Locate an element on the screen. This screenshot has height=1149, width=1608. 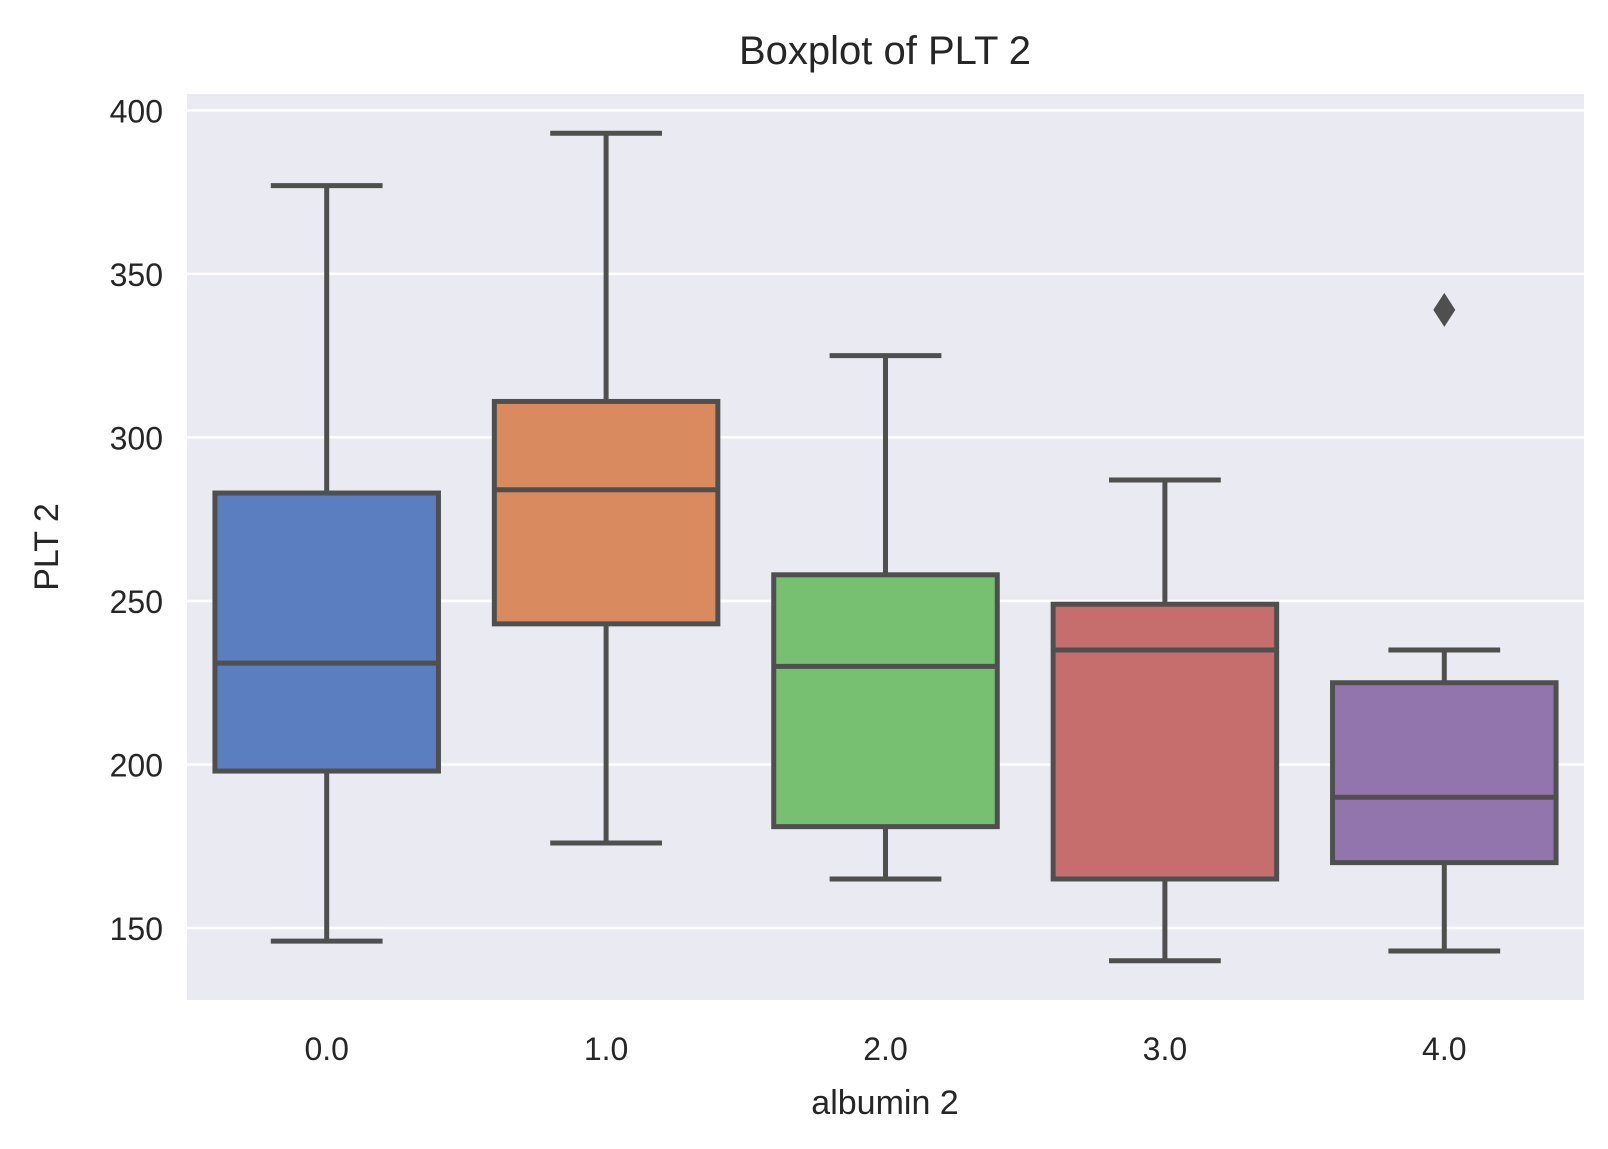
y-tick-label-300: 300 is located at coordinates (136, 438).